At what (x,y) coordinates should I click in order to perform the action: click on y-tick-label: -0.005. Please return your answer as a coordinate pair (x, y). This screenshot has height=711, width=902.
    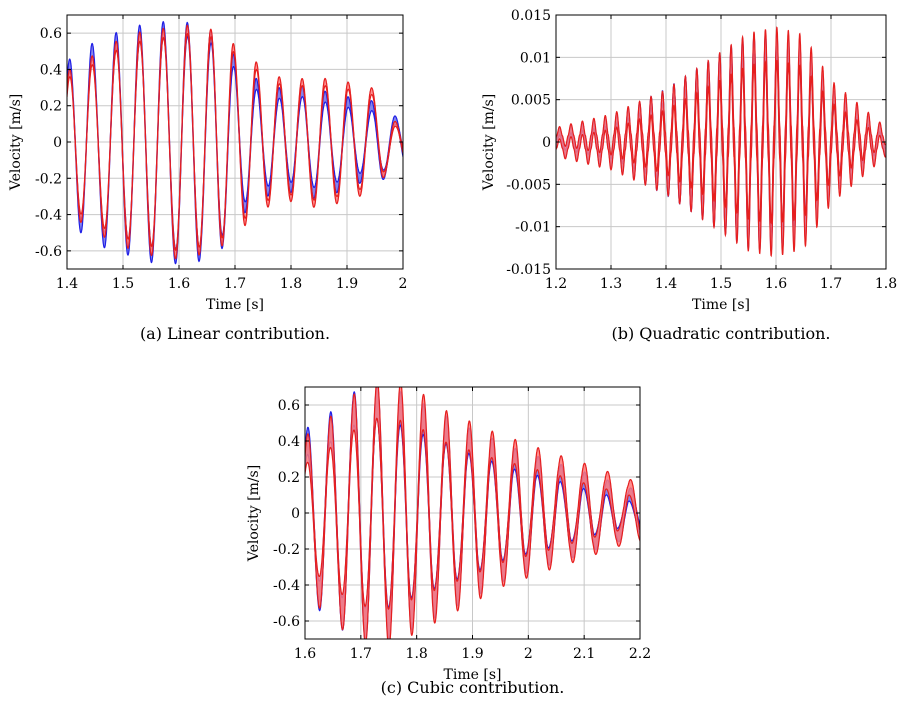
    Looking at the image, I should click on (528, 185).